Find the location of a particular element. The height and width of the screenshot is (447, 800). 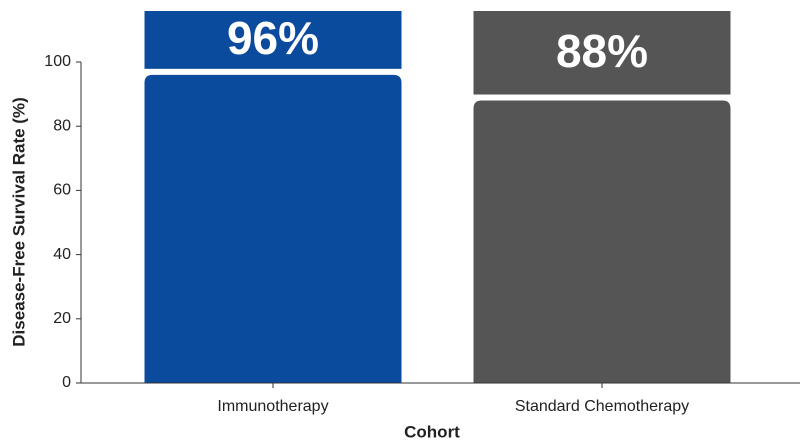

y-axis-title: Disease-Free Survival Rate (%) is located at coordinates (18, 221).